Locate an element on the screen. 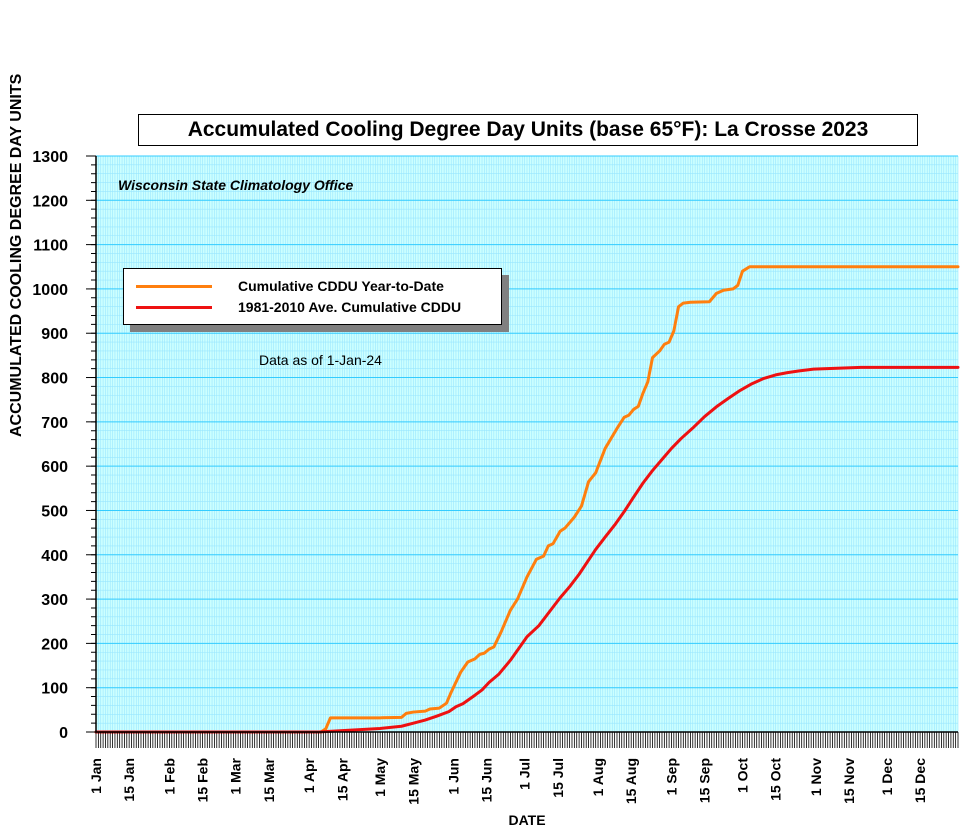 This screenshot has width=965, height=834. y-tick-label-1000: 1000 is located at coordinates (50, 290).